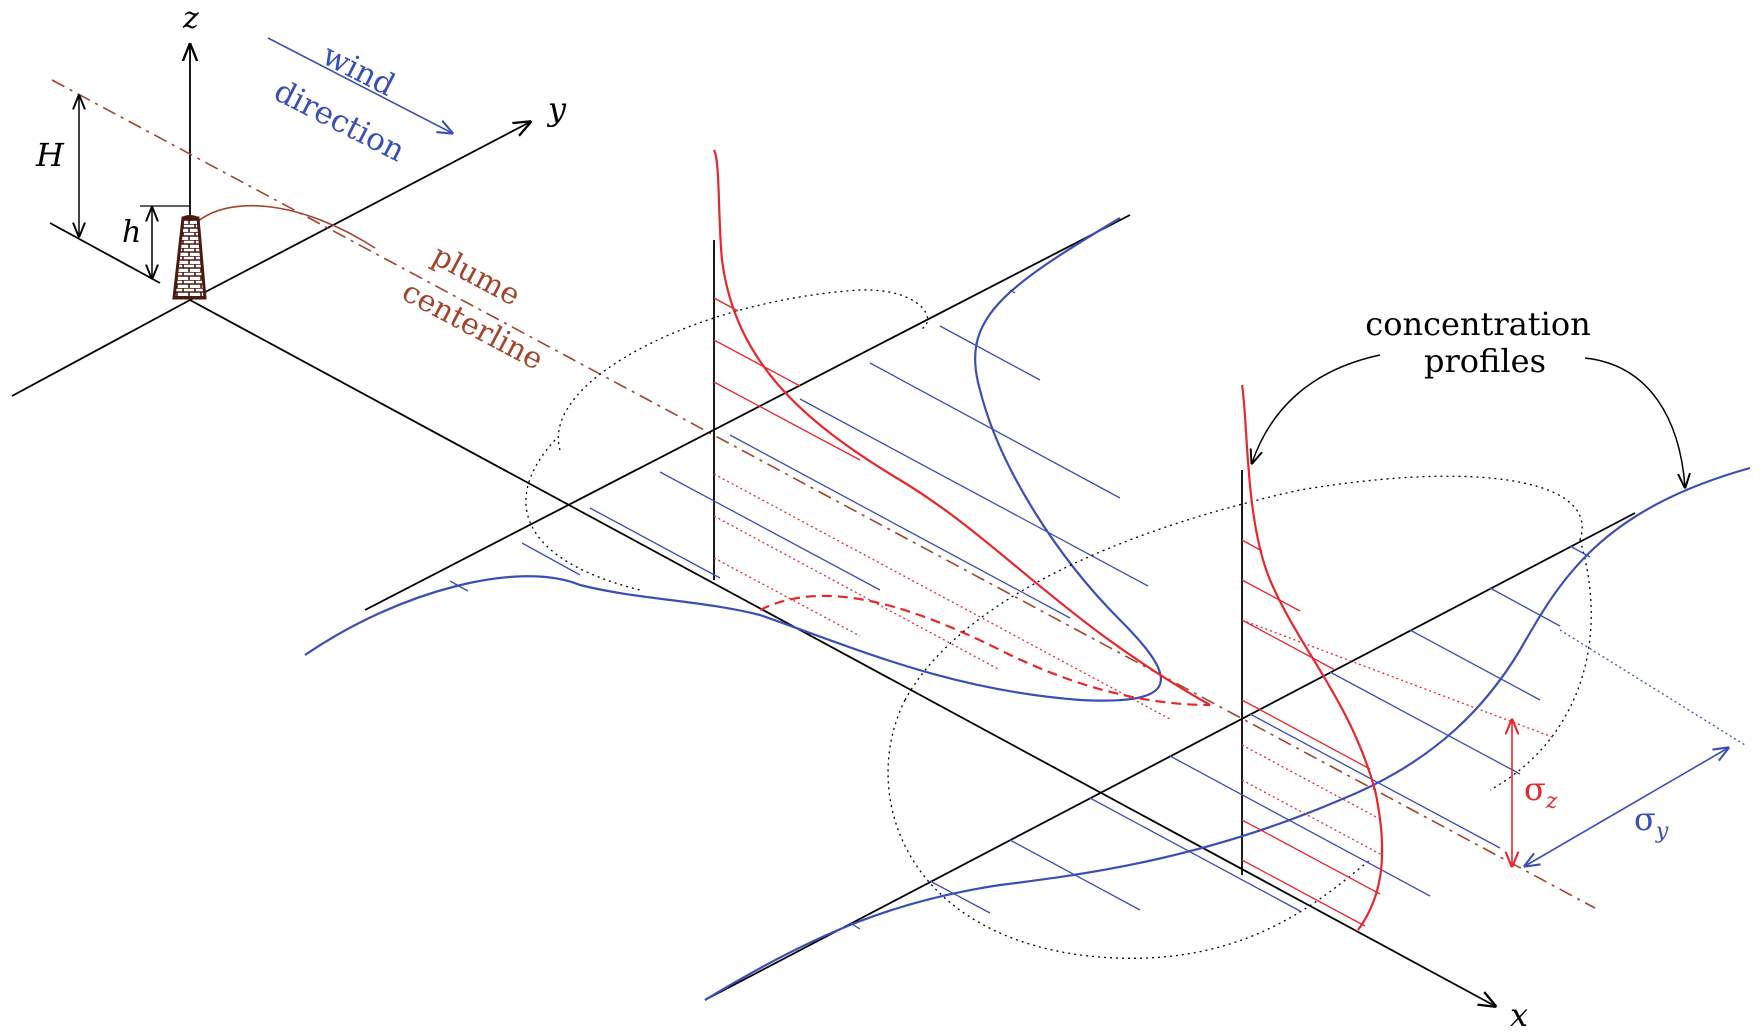 This screenshot has height=1035, width=1760. What do you see at coordinates (1477, 324) in the screenshot?
I see `concentration-label-line1: concentration` at bounding box center [1477, 324].